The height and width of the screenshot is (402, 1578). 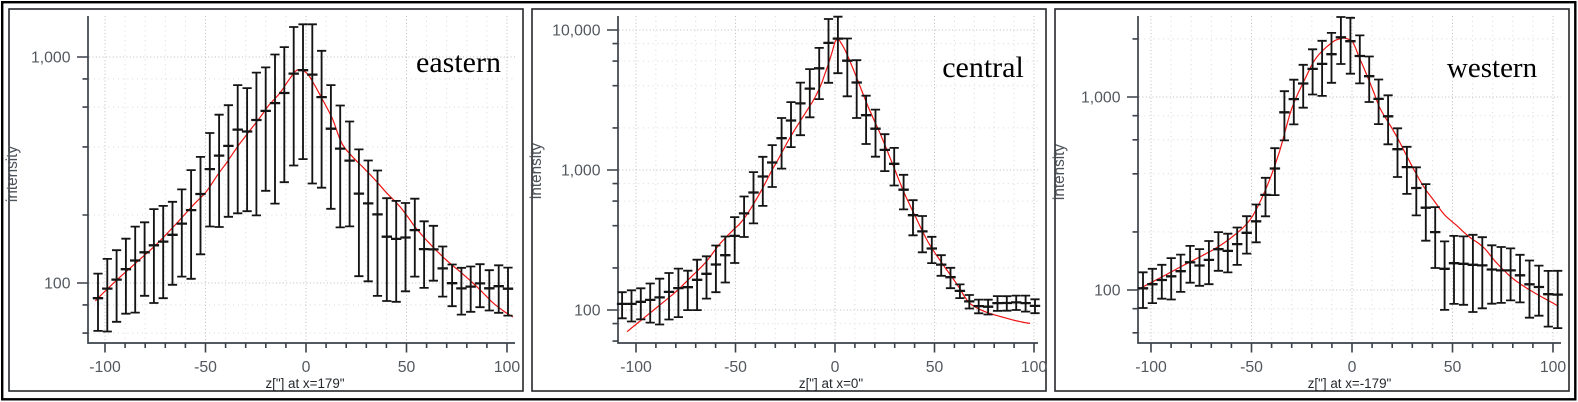 What do you see at coordinates (983, 67) in the screenshot?
I see `svg-text: central` at bounding box center [983, 67].